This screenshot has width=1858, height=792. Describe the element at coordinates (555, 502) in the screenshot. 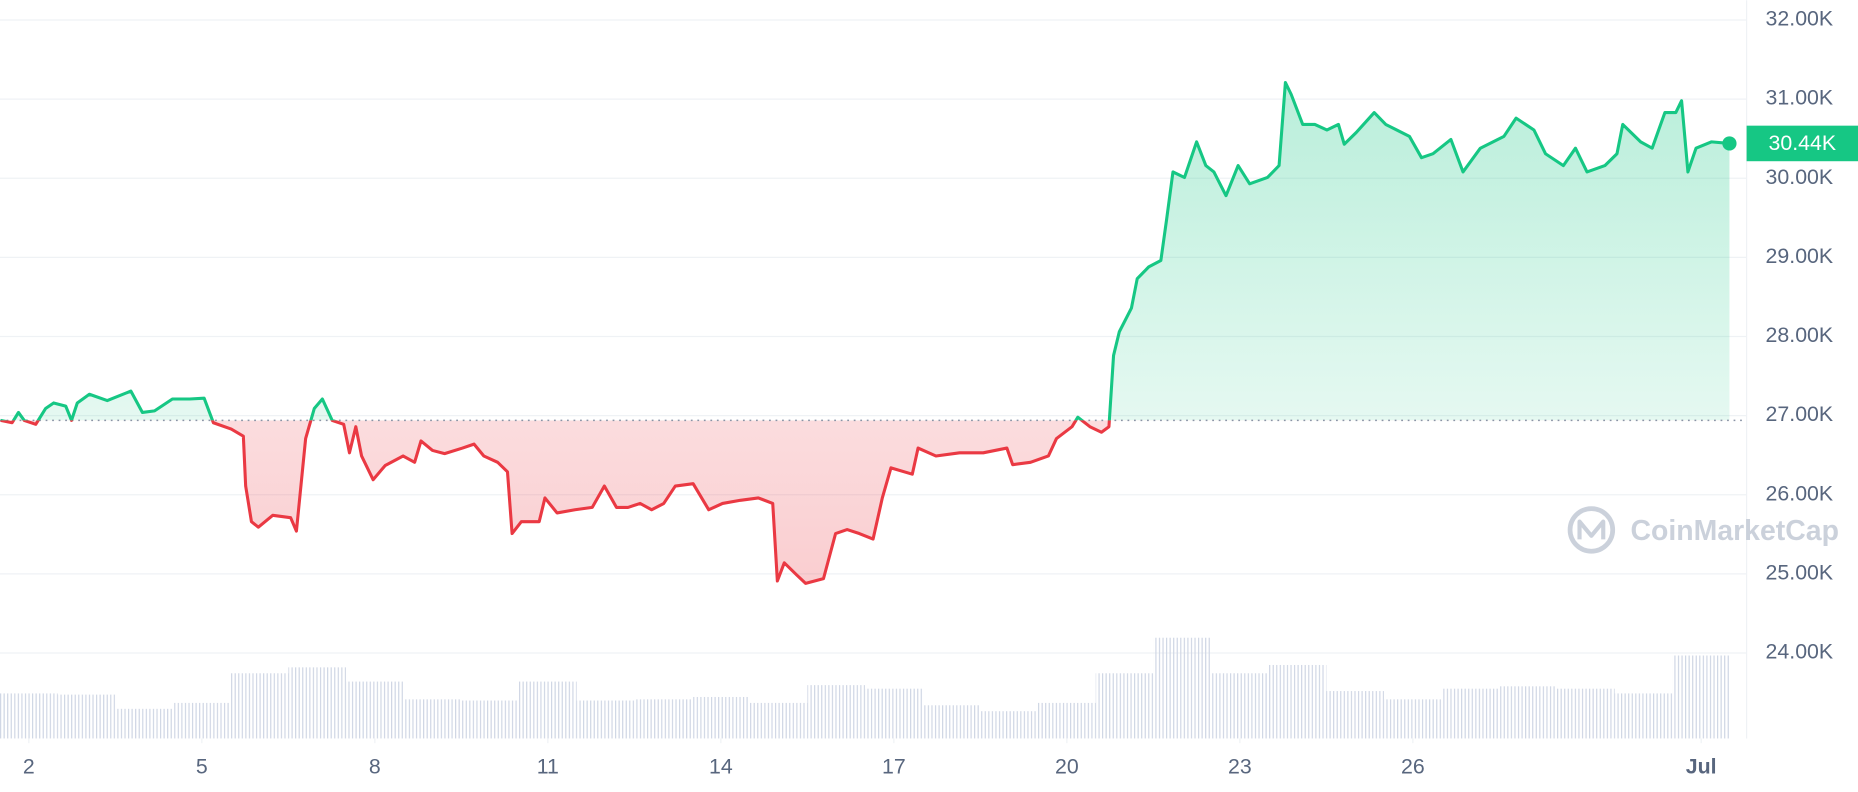

I see `price-line-down` at that location.